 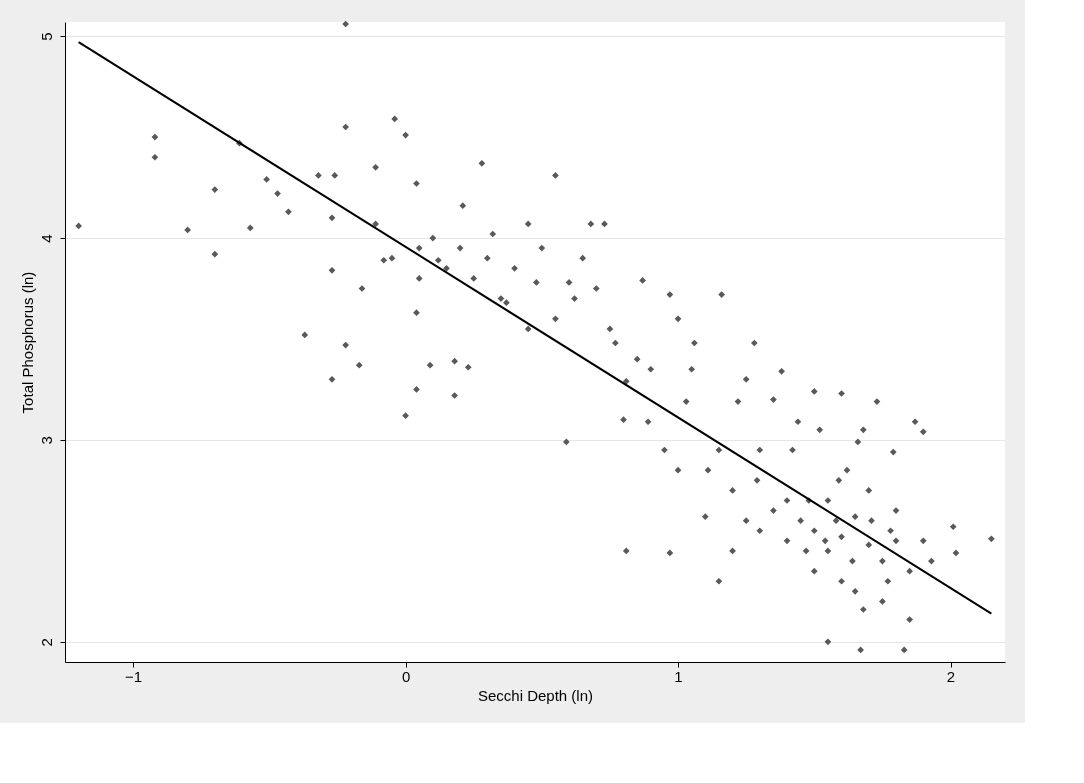 What do you see at coordinates (46, 36) in the screenshot?
I see `y-tick-label: 5` at bounding box center [46, 36].